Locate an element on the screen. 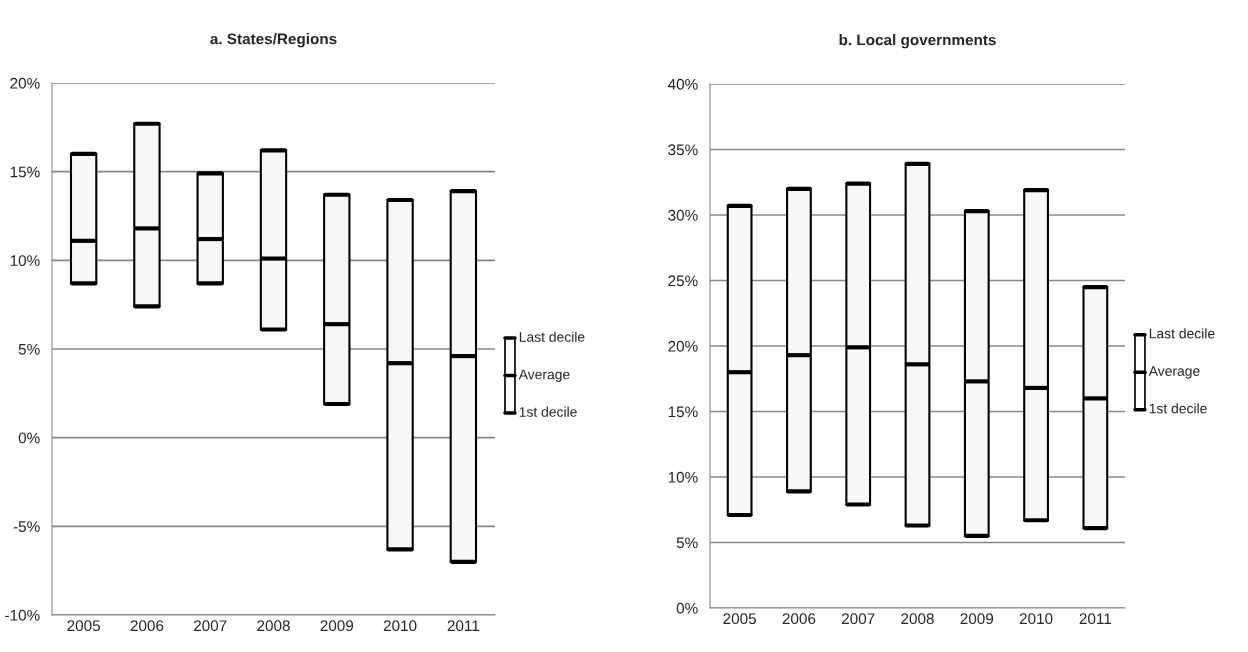 The height and width of the screenshot is (652, 1248). y-tick-label: -10% is located at coordinates (22, 615).